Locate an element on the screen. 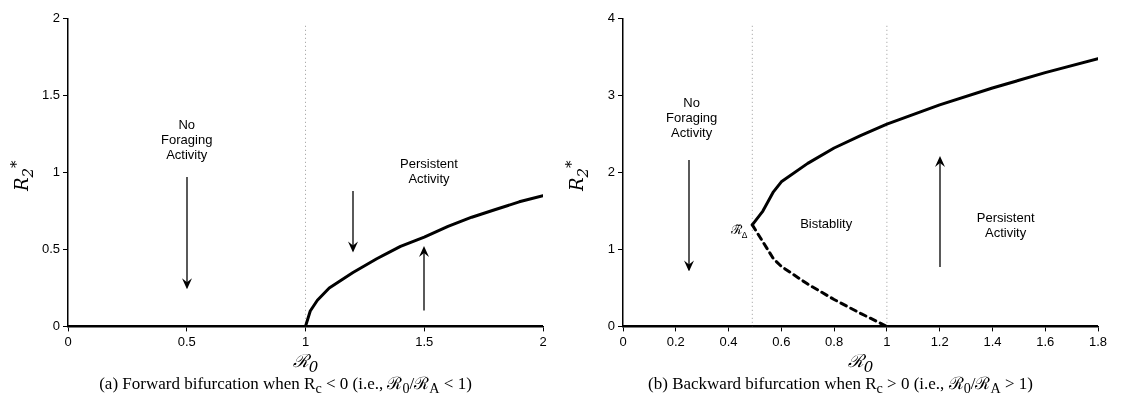 The height and width of the screenshot is (407, 1126). x-tick-label: 1.5 is located at coordinates (424, 341).